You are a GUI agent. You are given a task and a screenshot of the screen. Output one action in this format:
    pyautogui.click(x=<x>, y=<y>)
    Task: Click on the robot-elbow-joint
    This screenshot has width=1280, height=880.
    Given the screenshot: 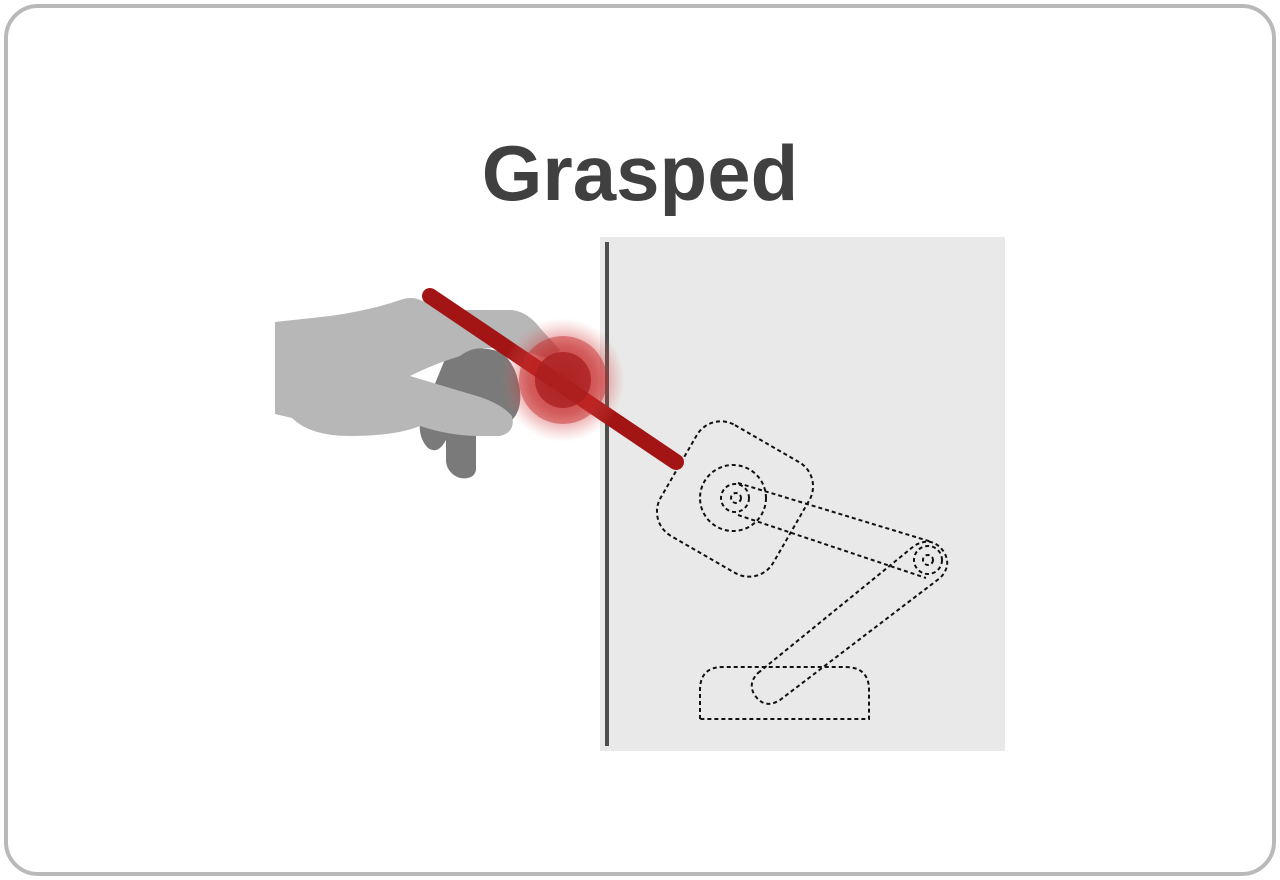 What is the action you would take?
    pyautogui.click(x=928, y=560)
    